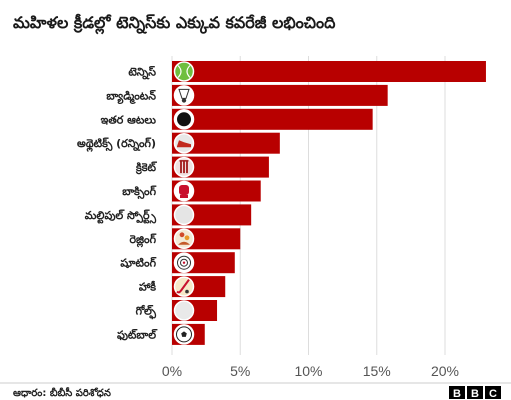 This screenshot has width=511, height=400. I want to click on category-label: హాకీ, so click(147, 287).